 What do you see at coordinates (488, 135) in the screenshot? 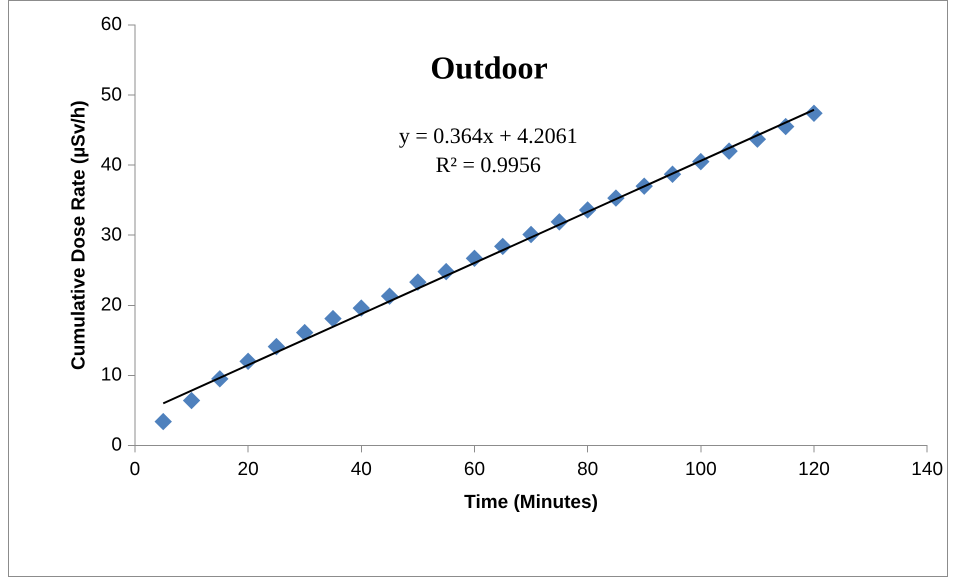
I see `annotation: y = 0.364x + 4.2061` at bounding box center [488, 135].